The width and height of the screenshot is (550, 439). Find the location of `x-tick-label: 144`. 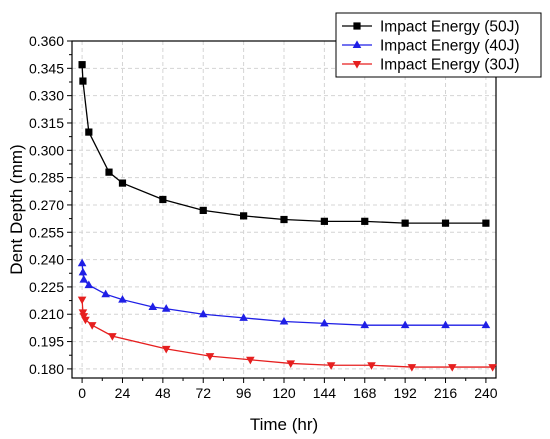

x-tick-label: 144 is located at coordinates (325, 393).